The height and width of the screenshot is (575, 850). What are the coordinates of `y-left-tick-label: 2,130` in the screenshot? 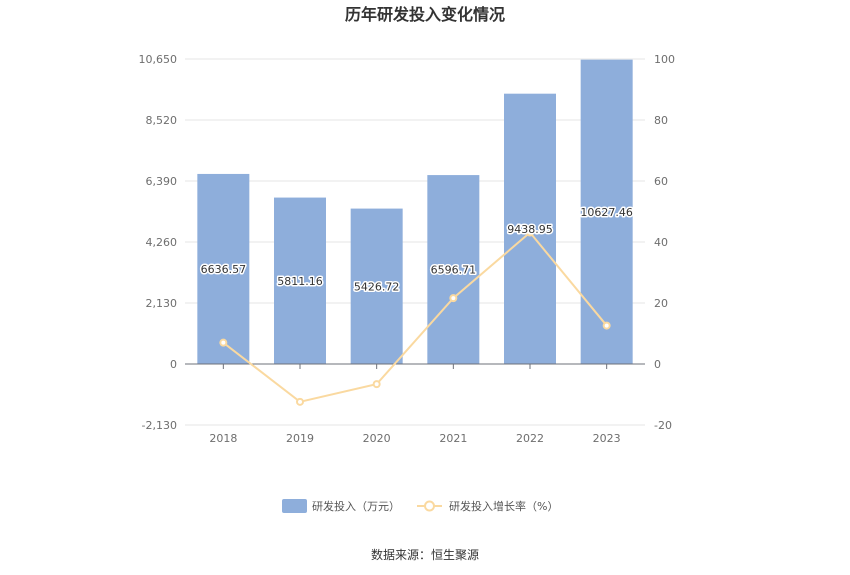 It's located at (162, 303).